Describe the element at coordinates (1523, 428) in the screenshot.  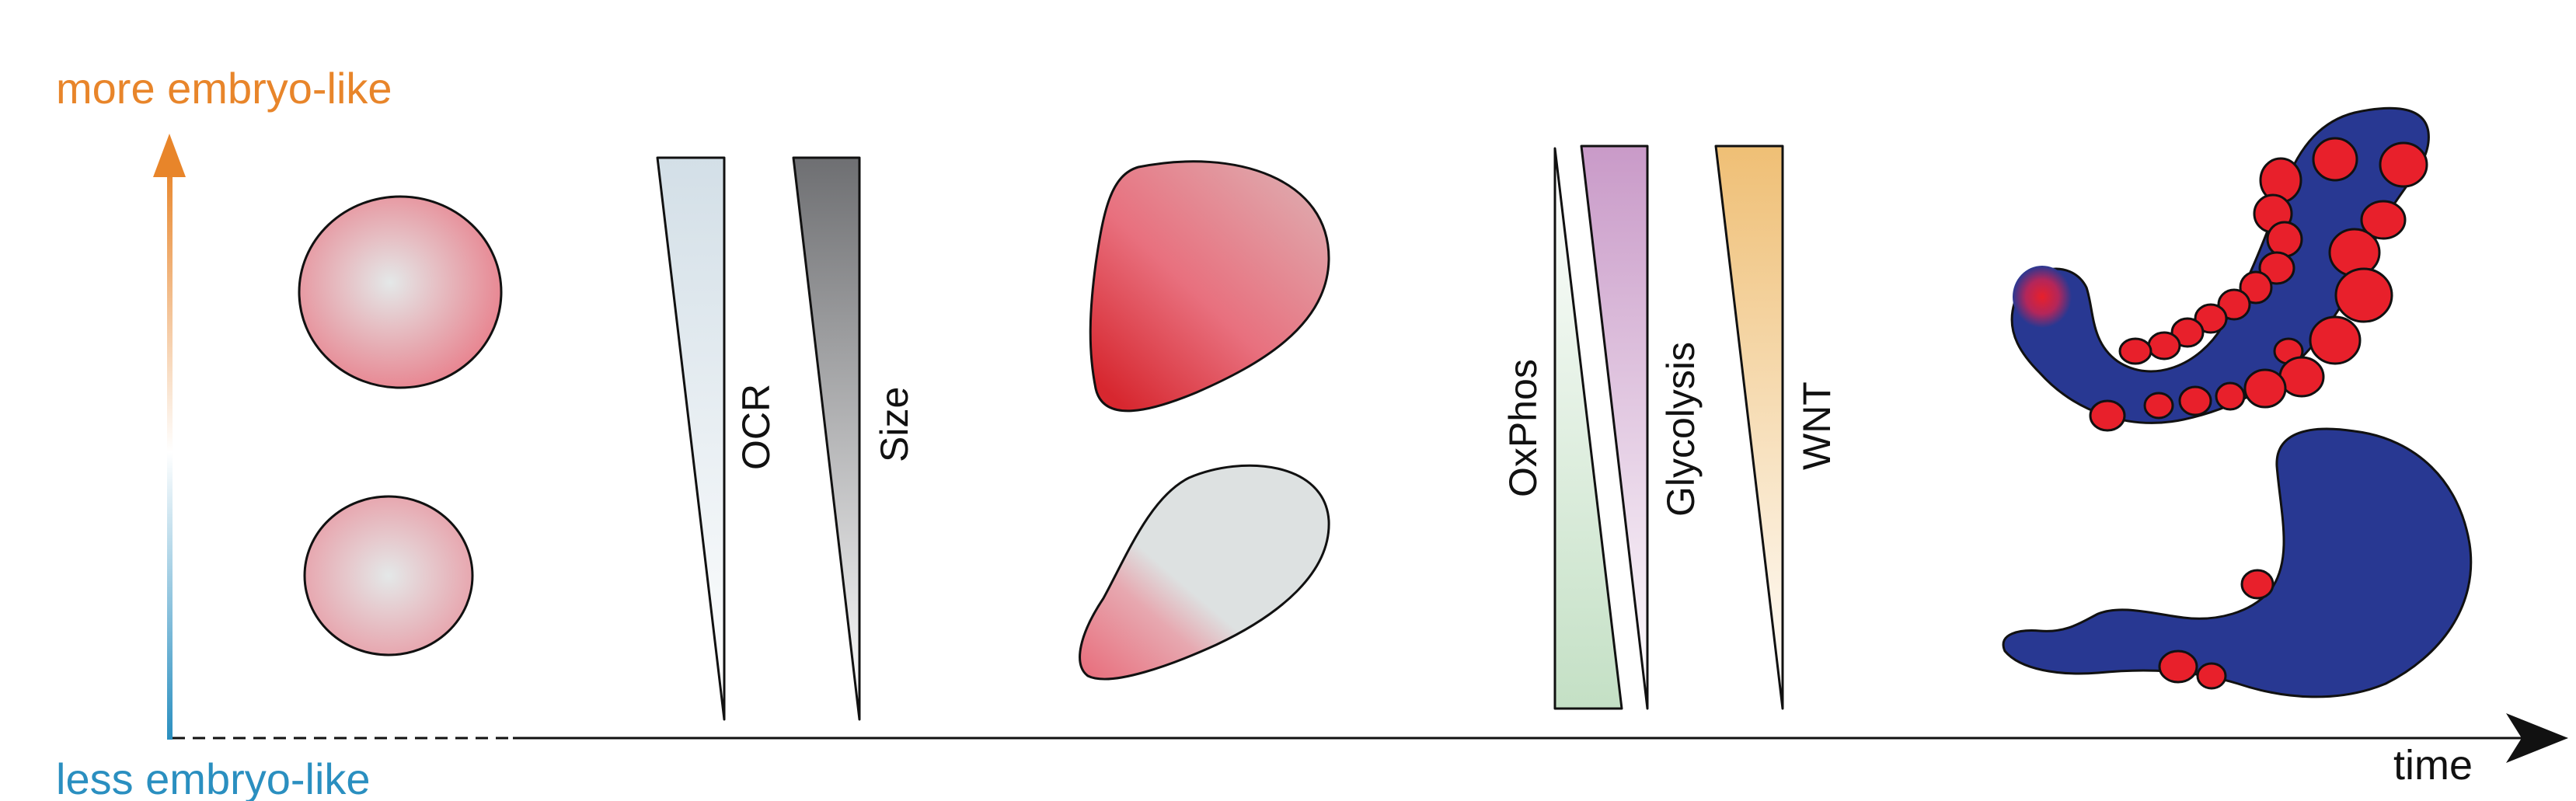
I see `oxphos-label: OxPhos` at that location.